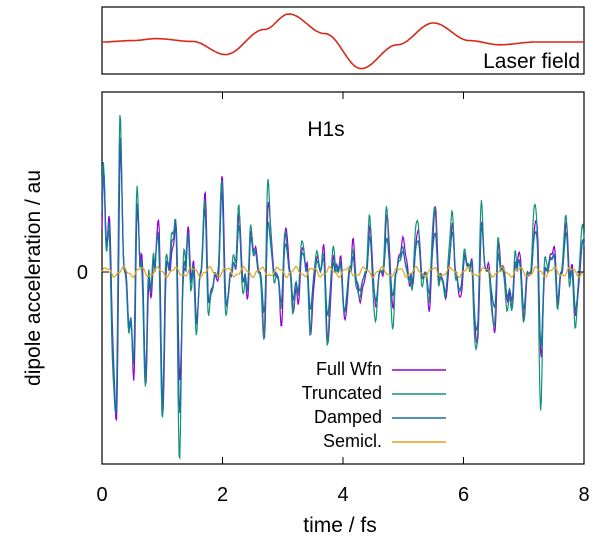 This screenshot has width=597, height=544. What do you see at coordinates (463, 495) in the screenshot?
I see `x-tick-label: 6` at bounding box center [463, 495].